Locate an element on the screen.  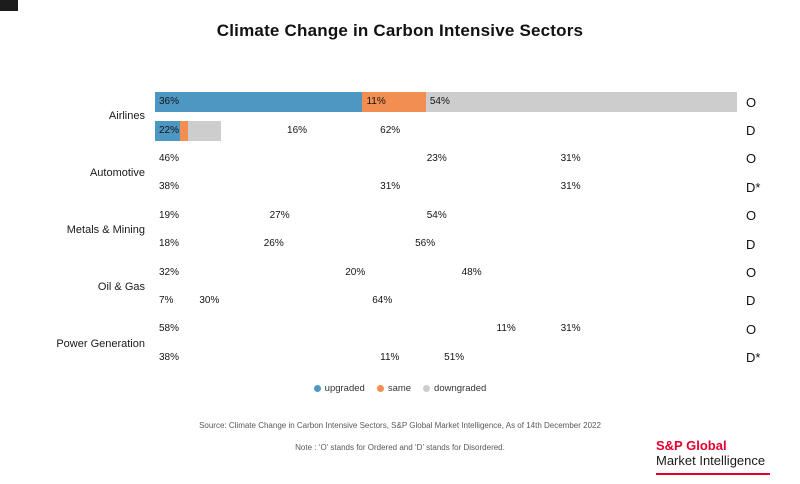
sector-label: Power Generation is located at coordinates (100, 343).